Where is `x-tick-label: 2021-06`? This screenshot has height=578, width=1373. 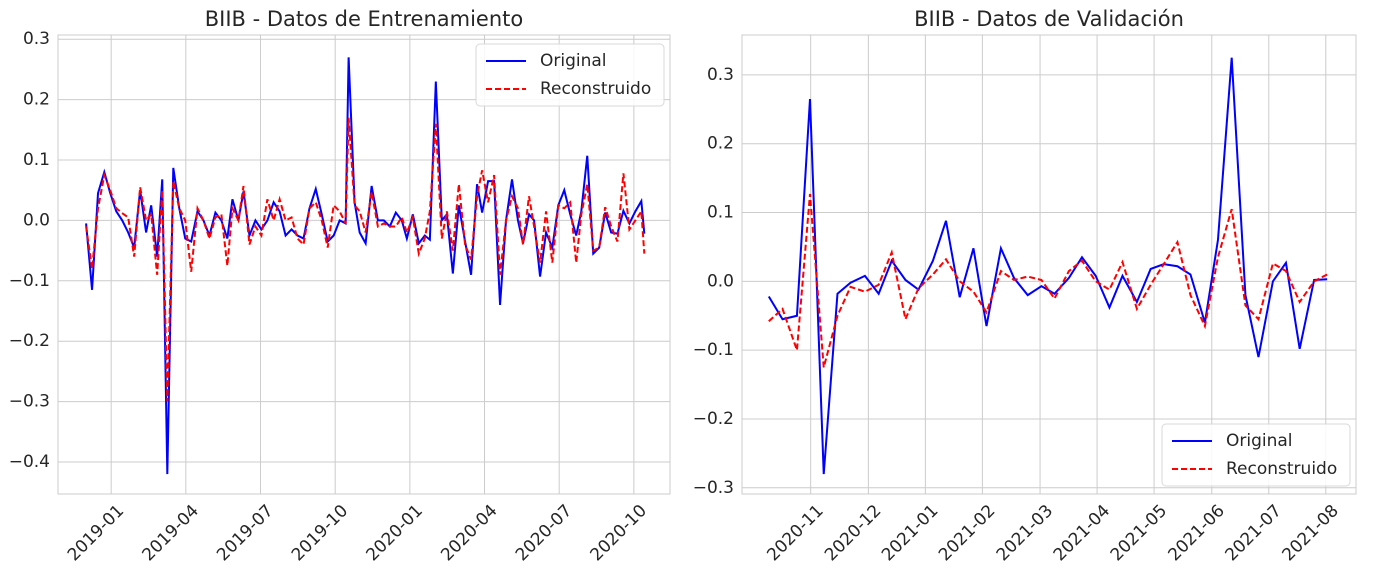 x-tick-label: 2021-06 is located at coordinates (1196, 533).